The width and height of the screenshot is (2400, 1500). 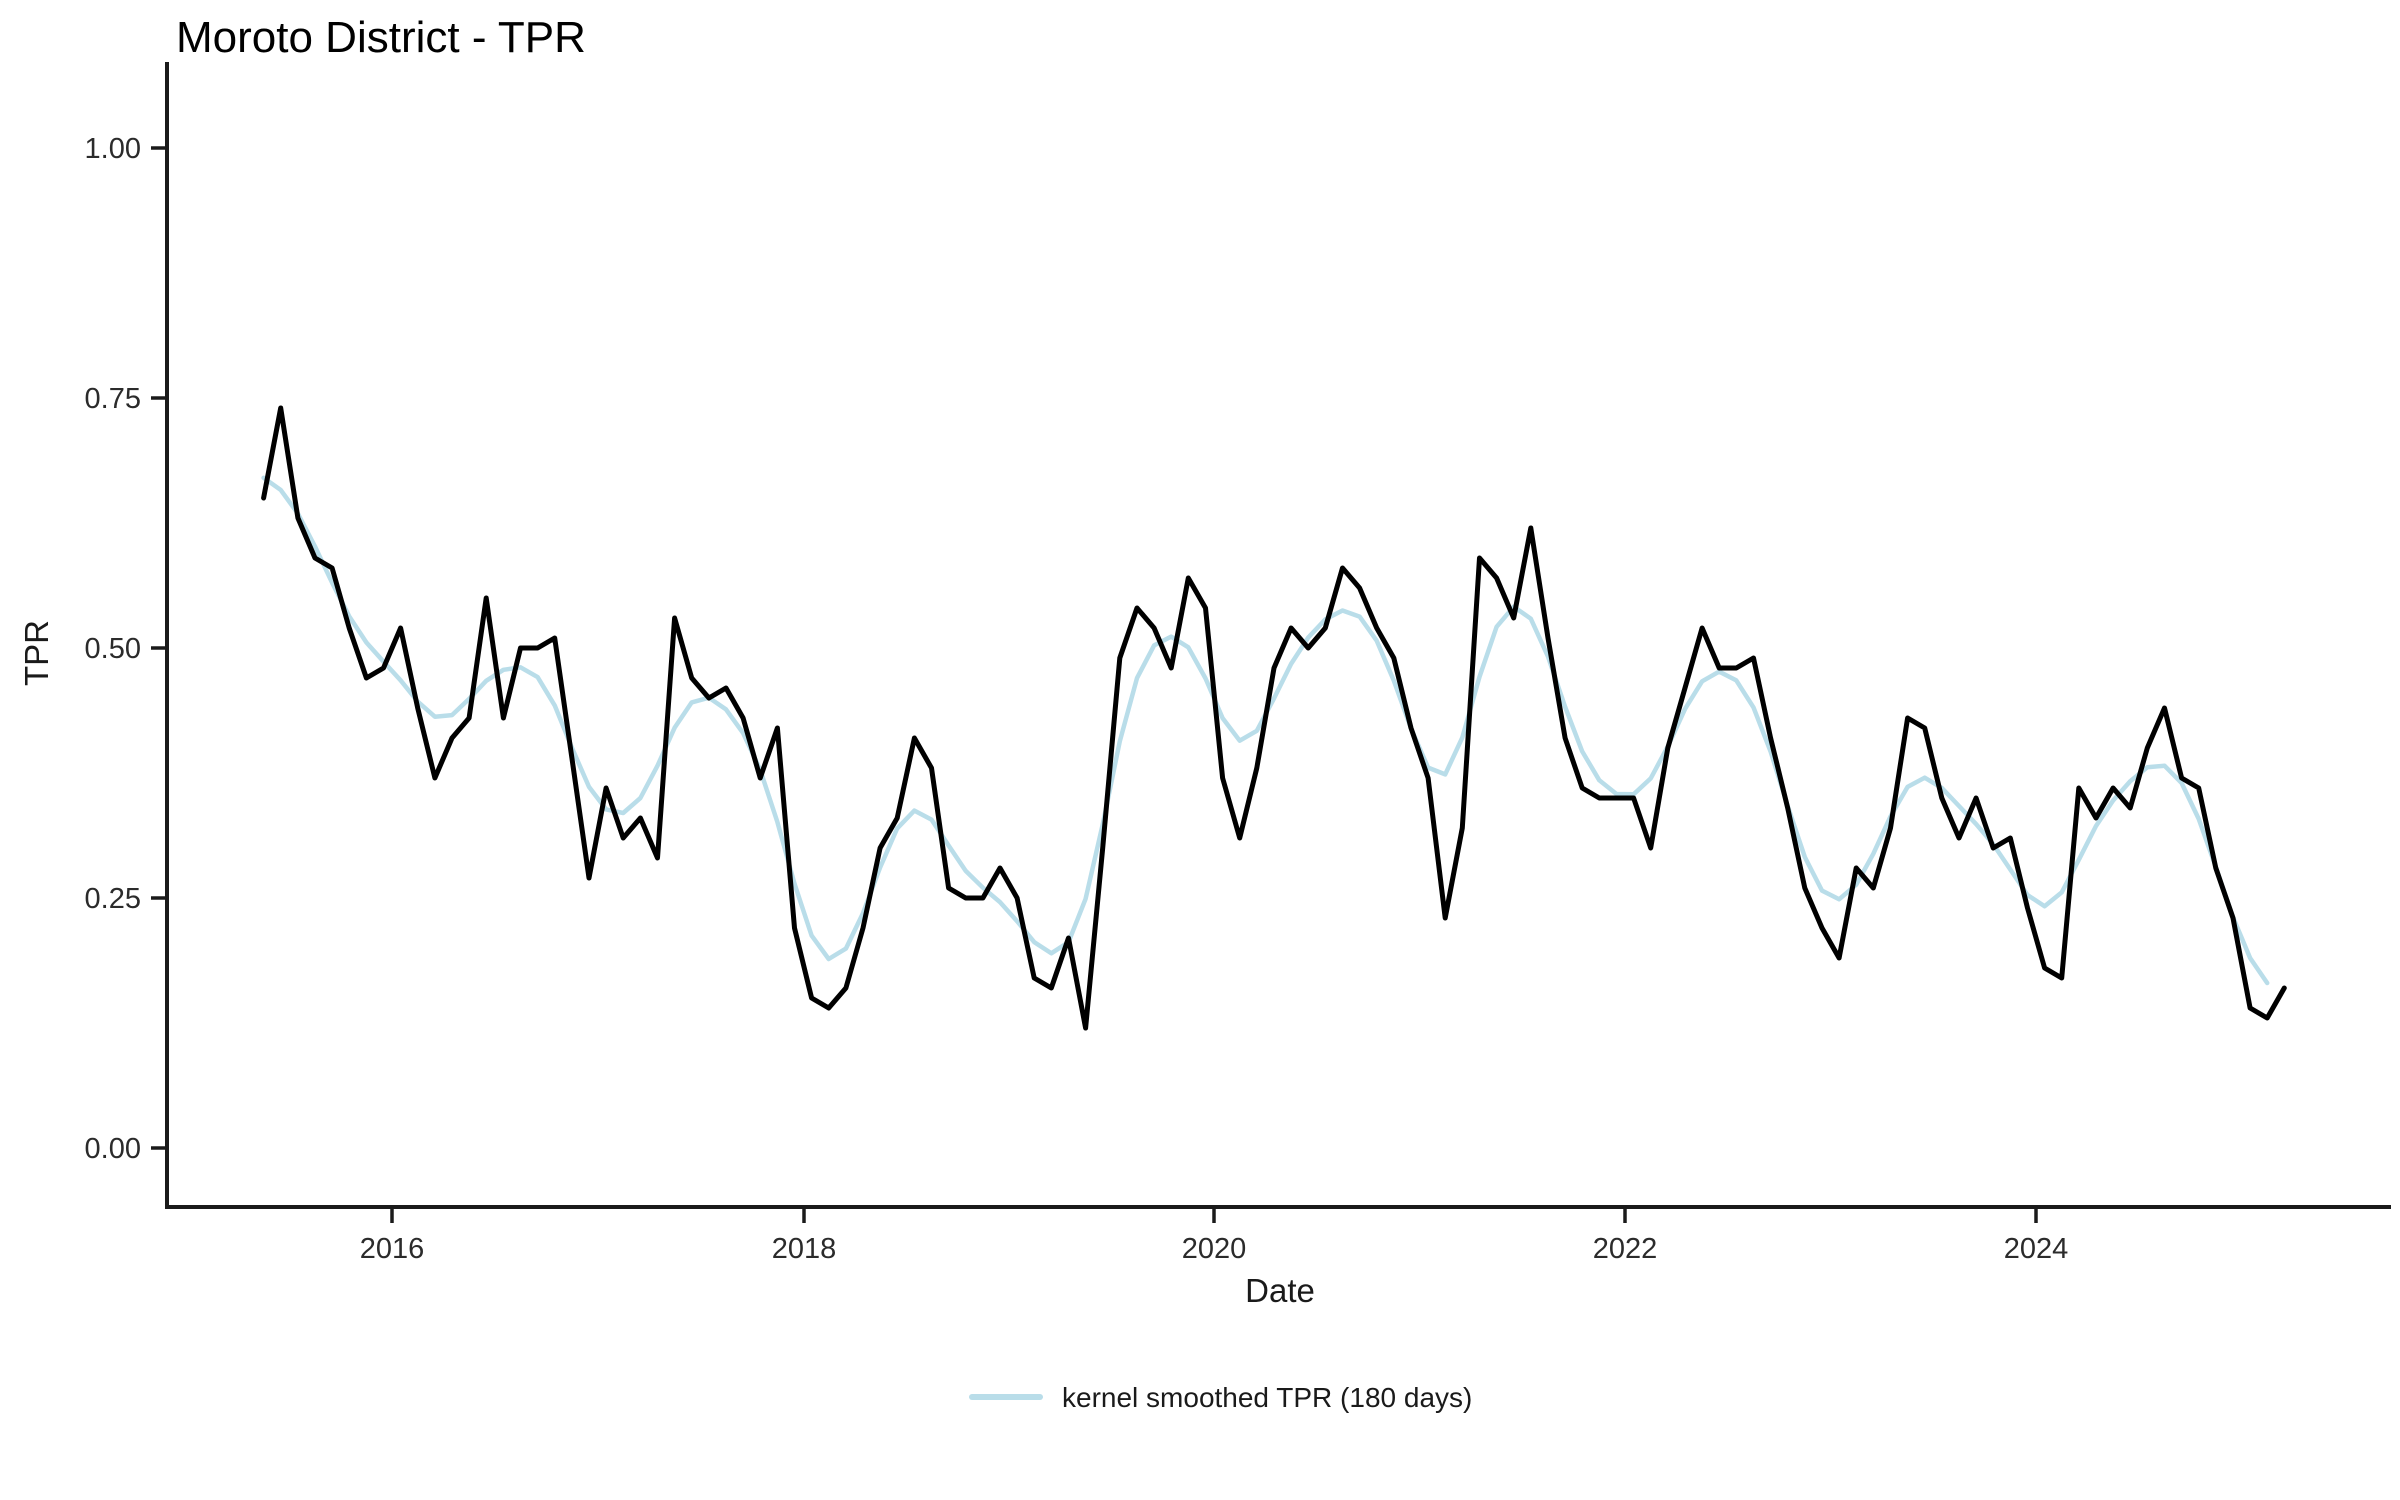 I want to click on y-axis-ticks: 1.00 0.75 0.50 0.25 0.00, so click(x=126, y=649).